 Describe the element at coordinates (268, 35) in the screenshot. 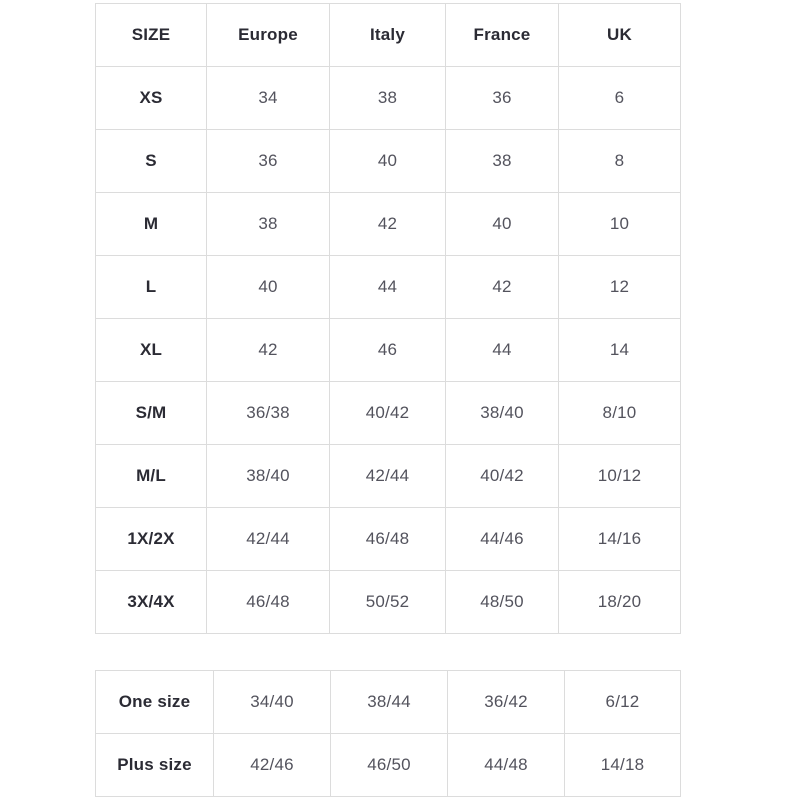

I see `column-header-europe: Europe` at that location.